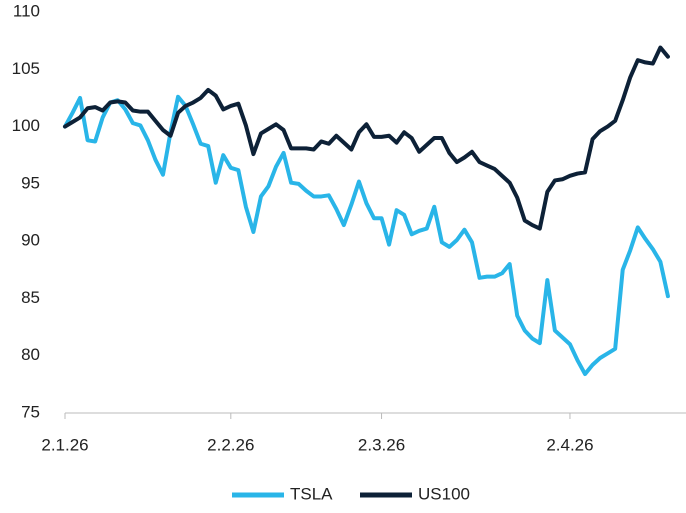  I want to click on legend-label: US100, so click(444, 493).